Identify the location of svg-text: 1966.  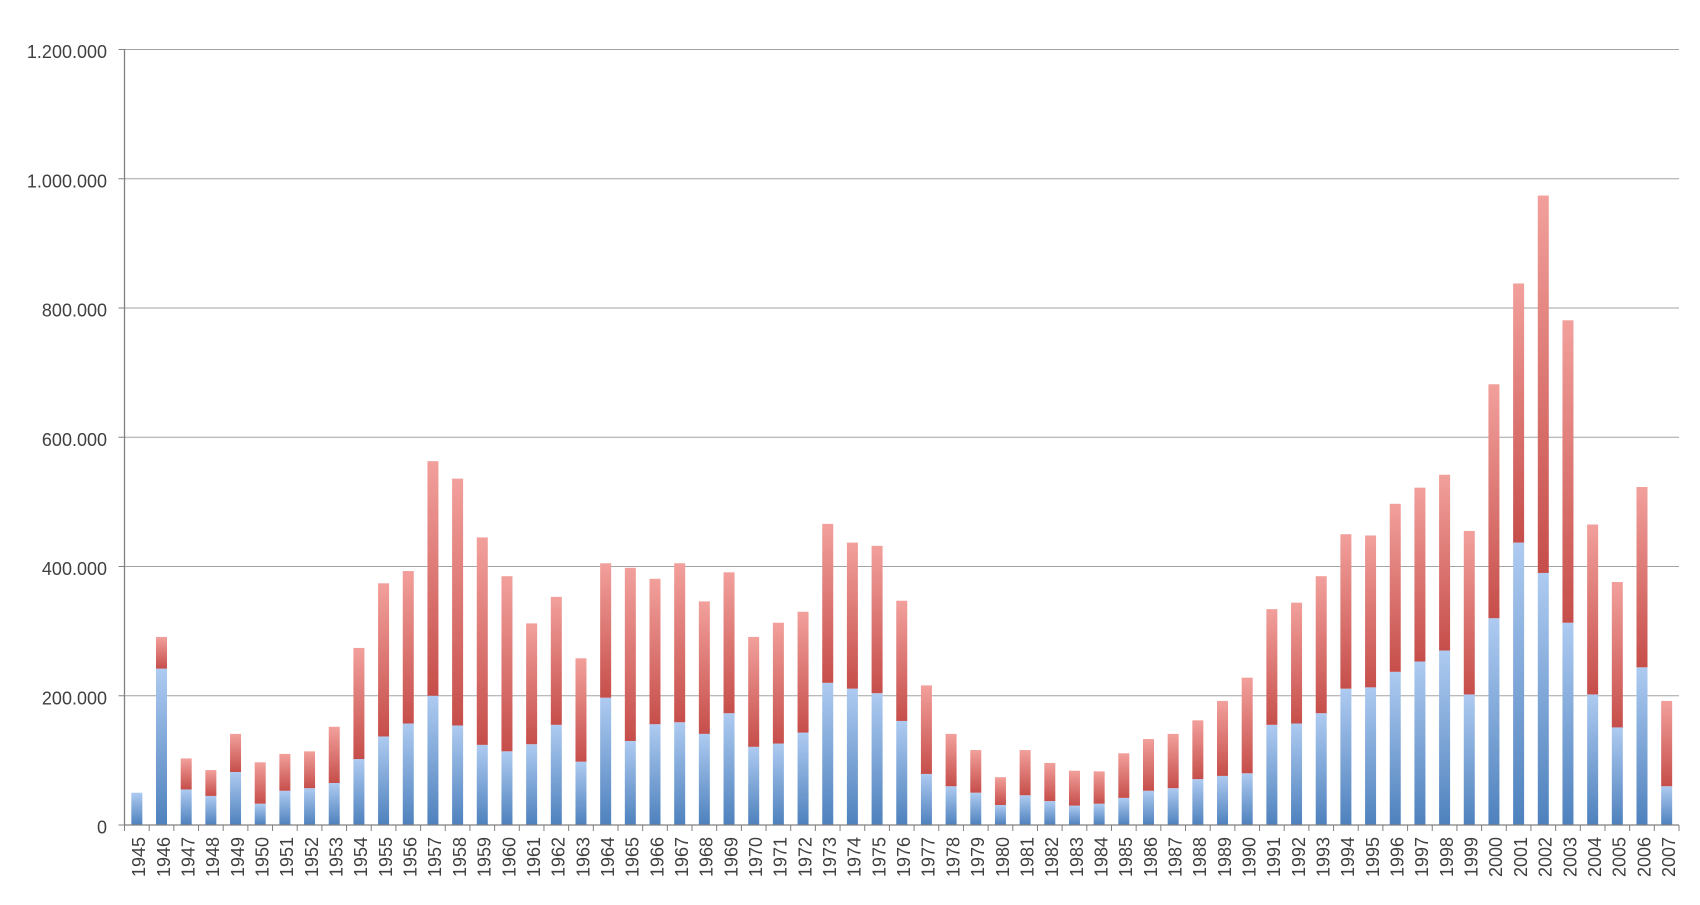
(657, 857).